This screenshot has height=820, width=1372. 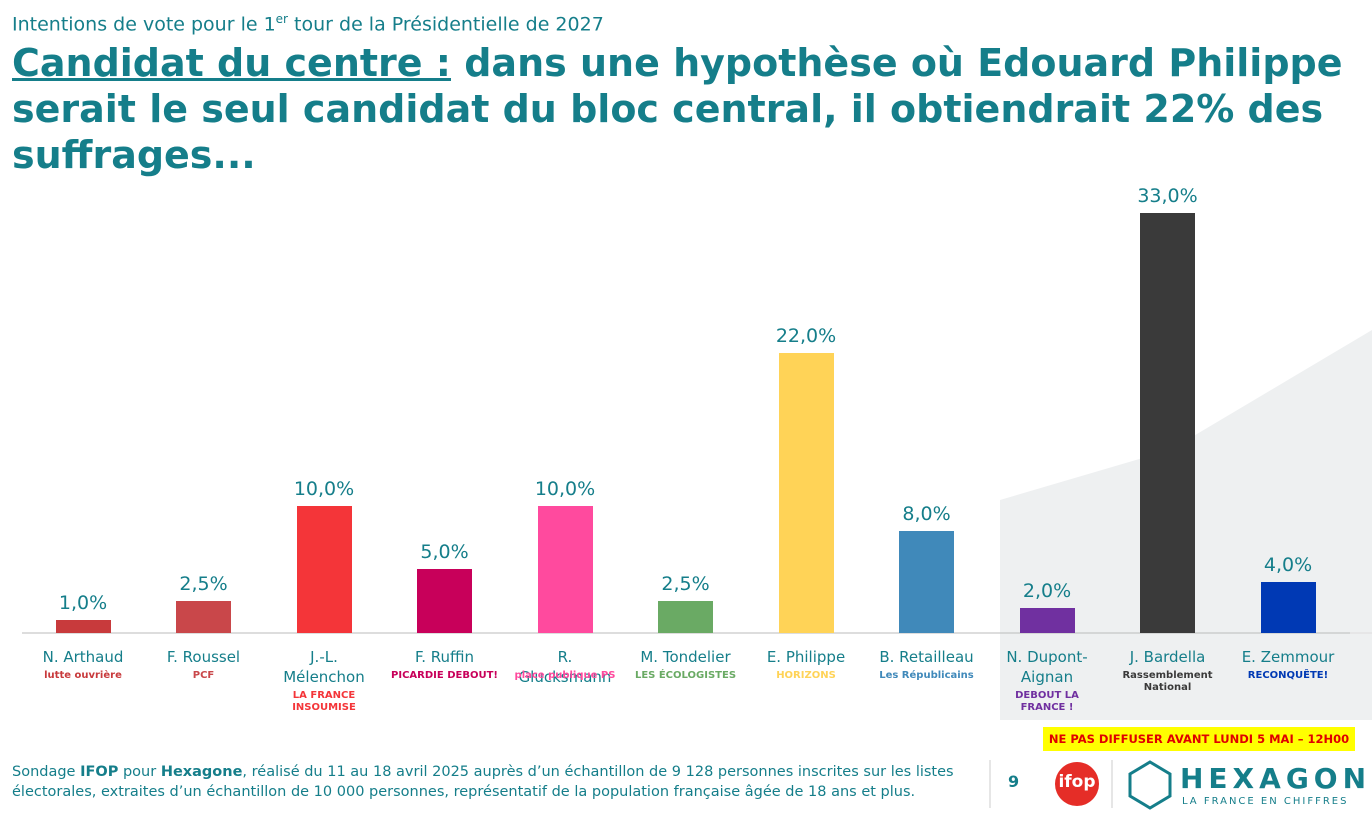 I want to click on category-label: F. Roussel, so click(x=203, y=657).